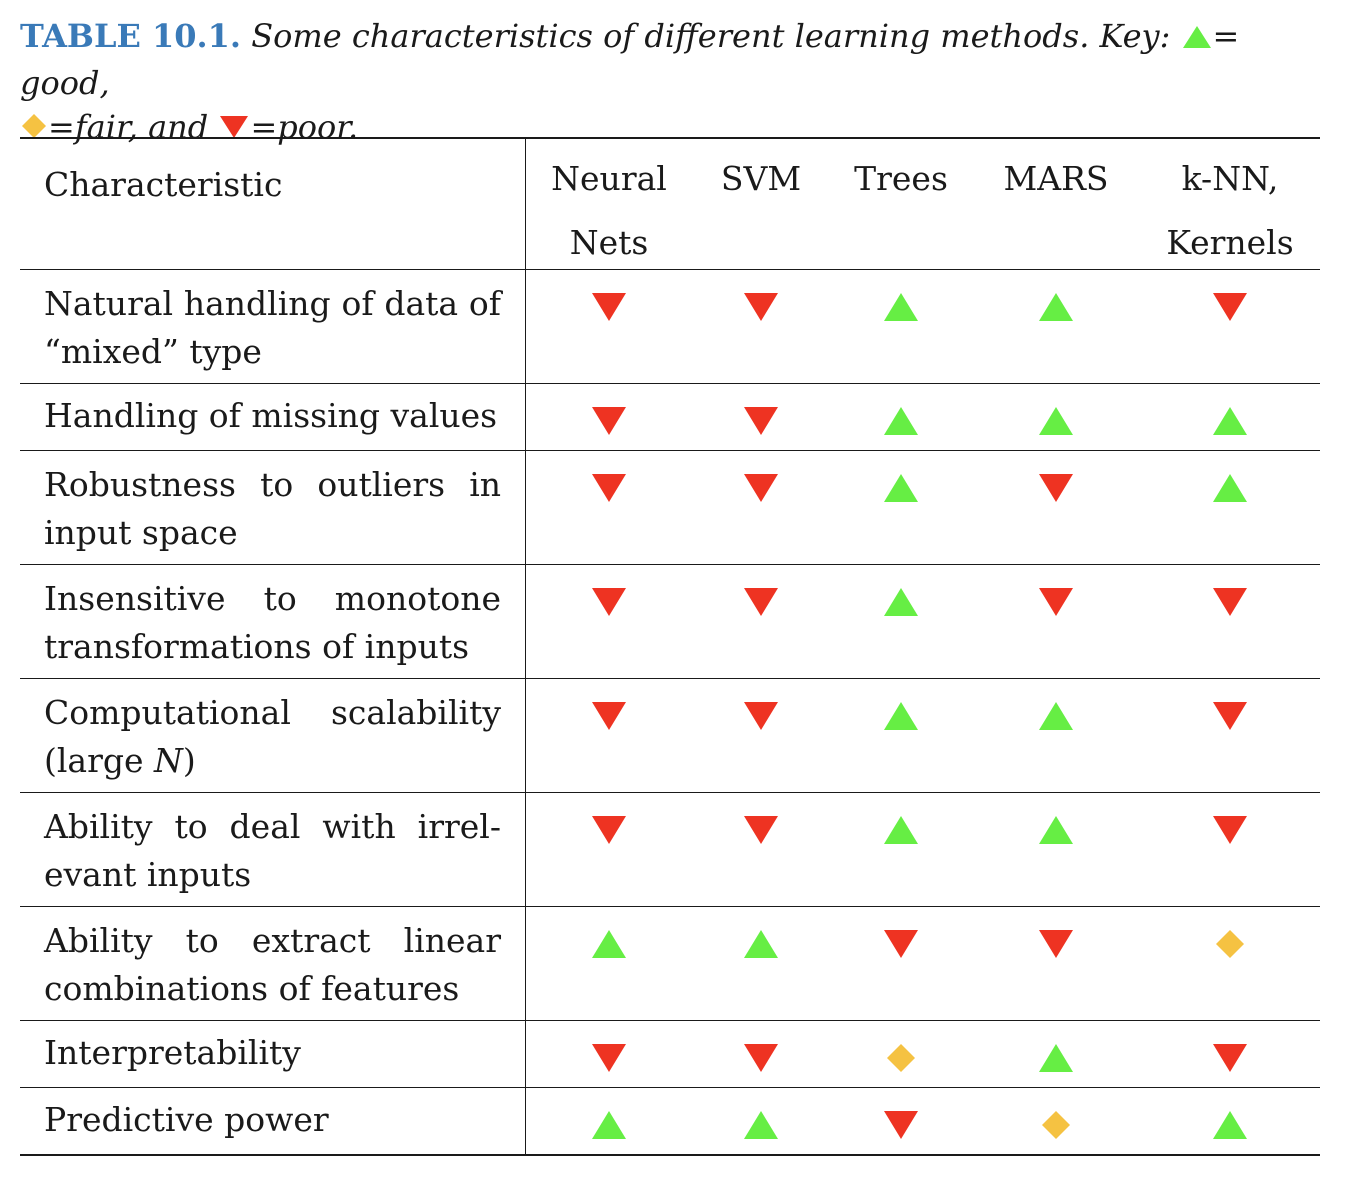 The image size is (1366, 1194). Describe the element at coordinates (1056, 204) in the screenshot. I see `header-mars: MARS` at that location.